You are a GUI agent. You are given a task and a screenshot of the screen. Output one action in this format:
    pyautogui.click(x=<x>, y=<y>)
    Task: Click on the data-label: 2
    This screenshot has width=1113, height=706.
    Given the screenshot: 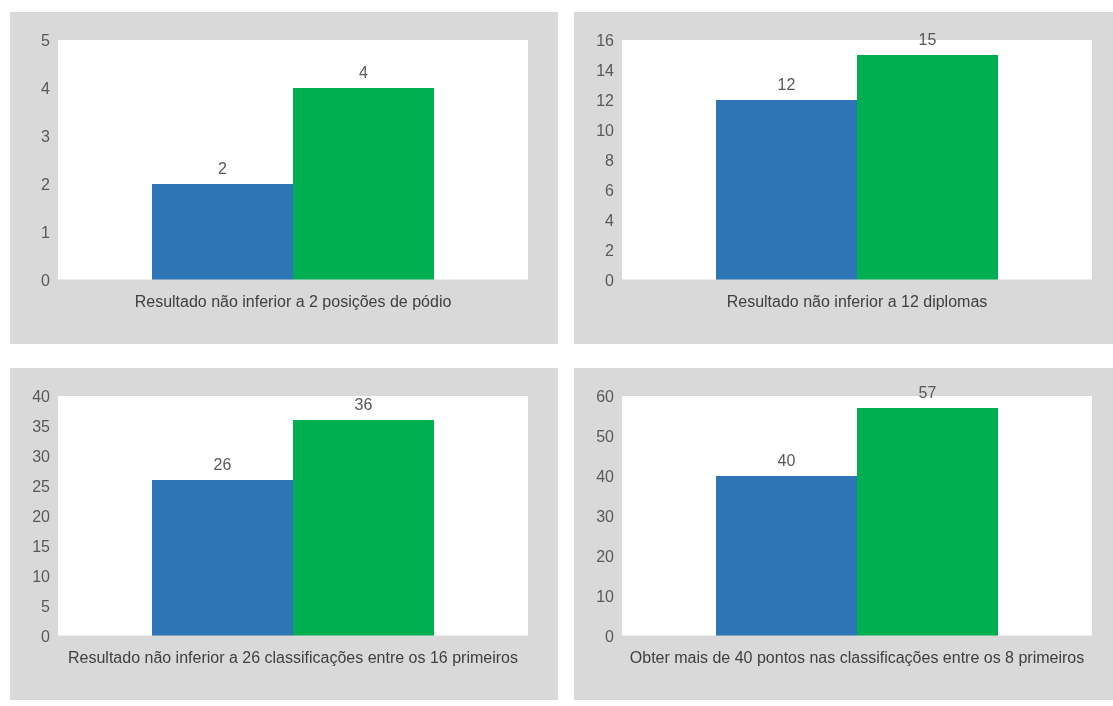 What is the action you would take?
    pyautogui.click(x=223, y=168)
    